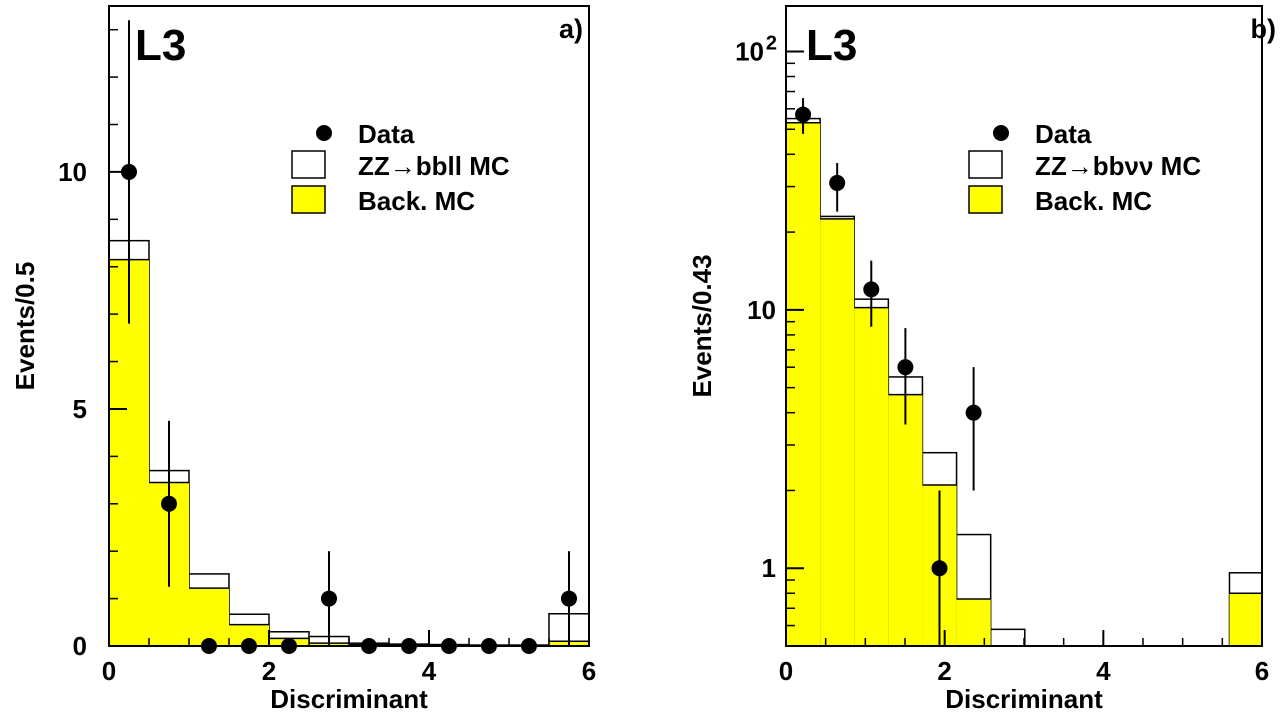 The height and width of the screenshot is (717, 1281). What do you see at coordinates (571, 29) in the screenshot?
I see `panel-label: a)` at bounding box center [571, 29].